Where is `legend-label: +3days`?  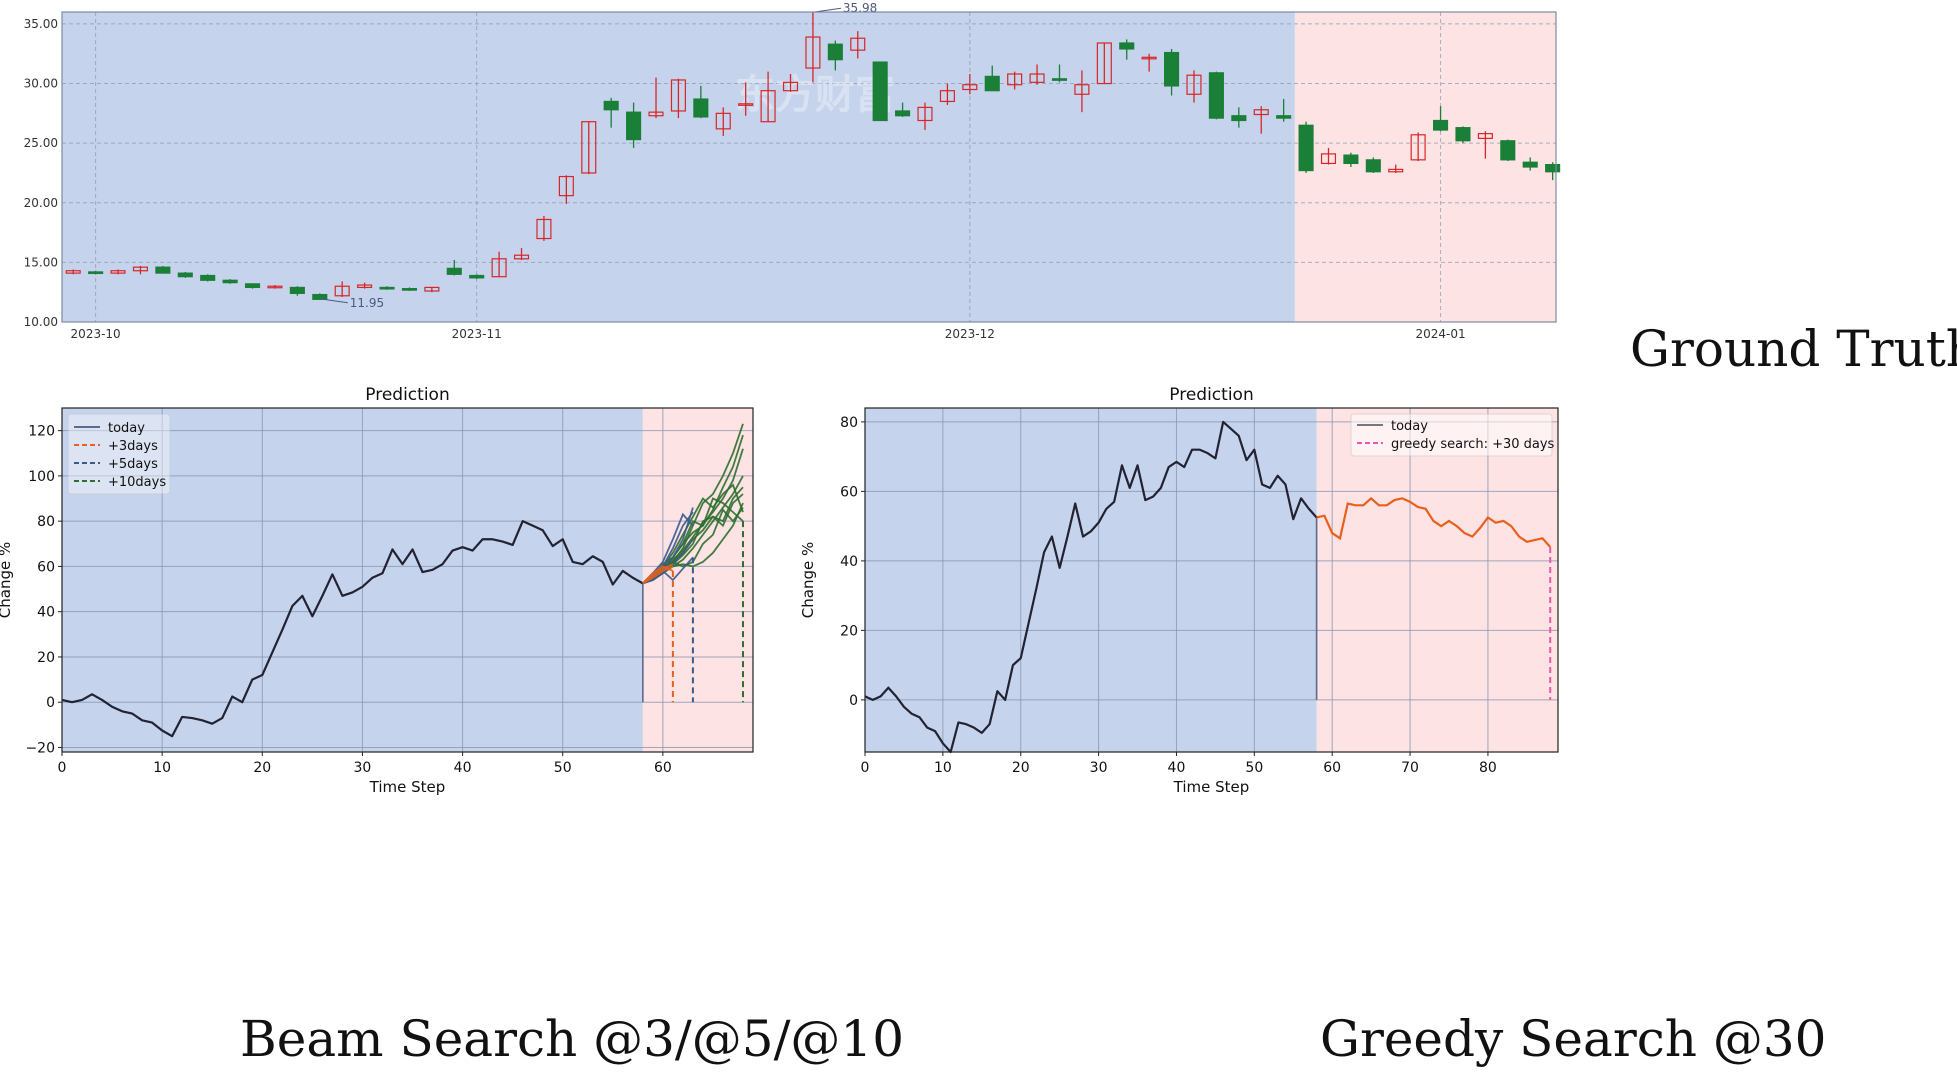
legend-label: +3days is located at coordinates (133, 446).